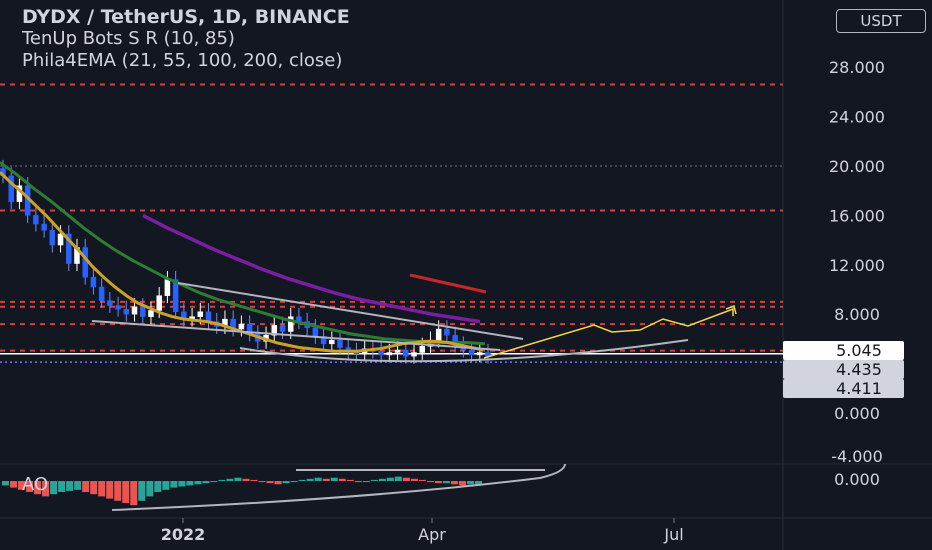 Image resolution: width=932 pixels, height=550 pixels. What do you see at coordinates (859, 369) in the screenshot?
I see `price-label-text: 4.435` at bounding box center [859, 369].